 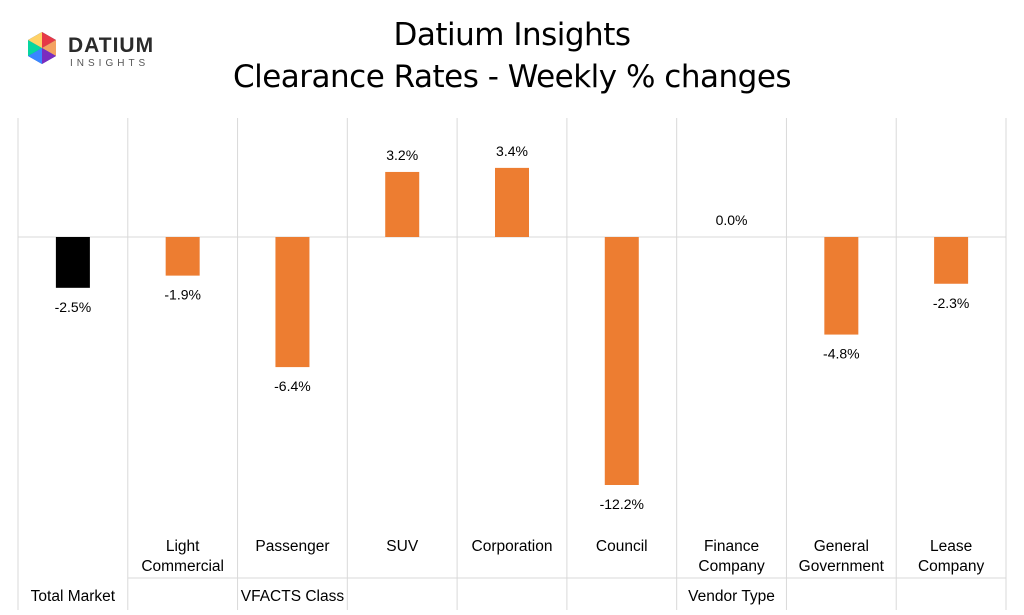 What do you see at coordinates (292, 386) in the screenshot?
I see `data-label: -6.4%` at bounding box center [292, 386].